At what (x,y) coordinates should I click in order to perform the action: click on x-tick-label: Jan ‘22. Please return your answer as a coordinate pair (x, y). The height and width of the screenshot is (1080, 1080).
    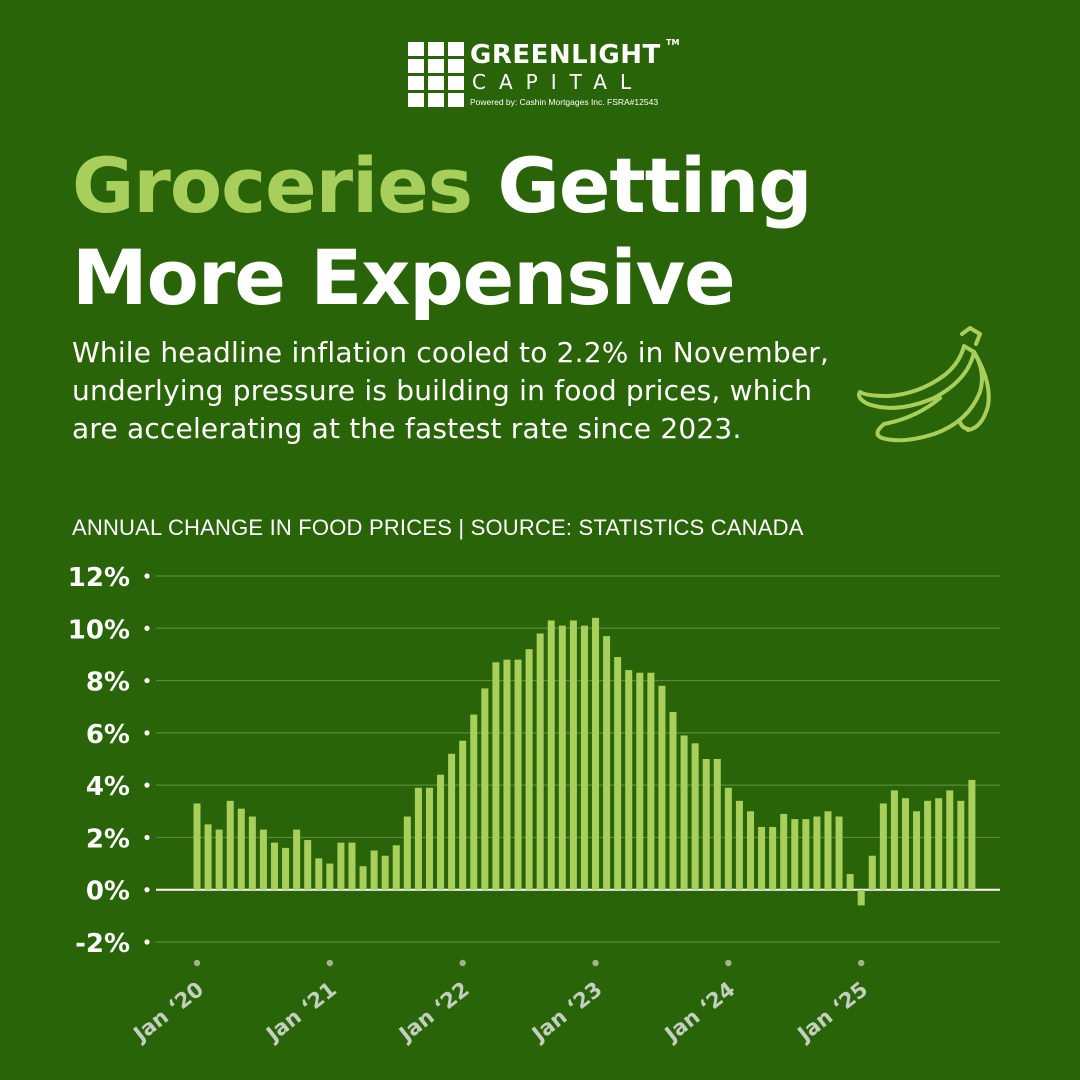
    Looking at the image, I should click on (433, 1012).